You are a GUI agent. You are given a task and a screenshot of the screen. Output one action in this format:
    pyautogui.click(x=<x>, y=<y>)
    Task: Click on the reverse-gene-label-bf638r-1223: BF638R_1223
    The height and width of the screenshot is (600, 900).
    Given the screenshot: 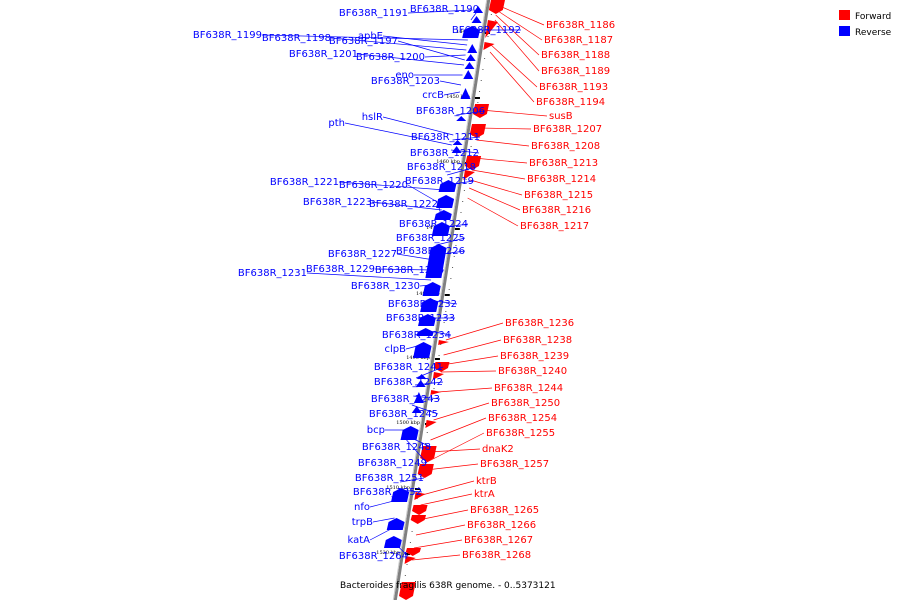 What is the action you would take?
    pyautogui.click(x=337, y=202)
    